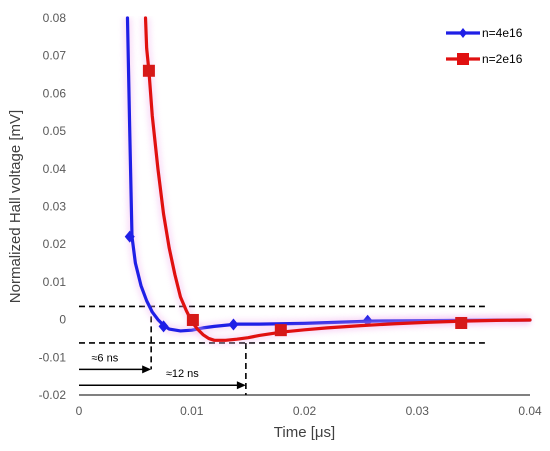  What do you see at coordinates (304, 432) in the screenshot?
I see `x-axis-title: Time [μs]` at bounding box center [304, 432].